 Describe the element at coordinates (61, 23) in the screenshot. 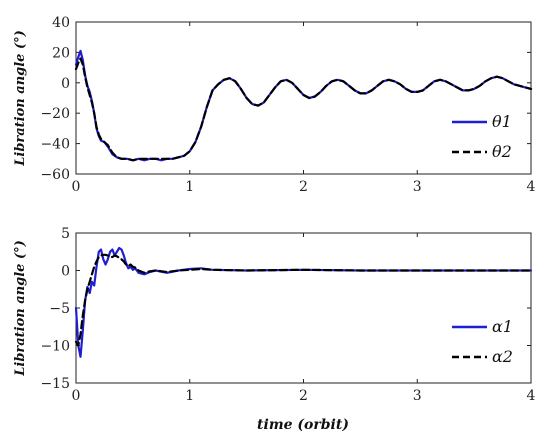

I see `top-y-tick-label: 40` at that location.